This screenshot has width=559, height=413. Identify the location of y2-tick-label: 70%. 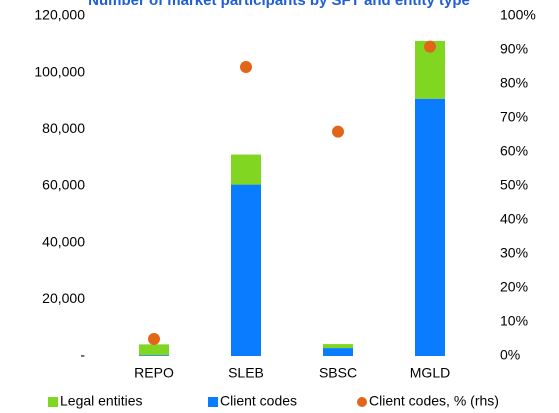
(514, 117).